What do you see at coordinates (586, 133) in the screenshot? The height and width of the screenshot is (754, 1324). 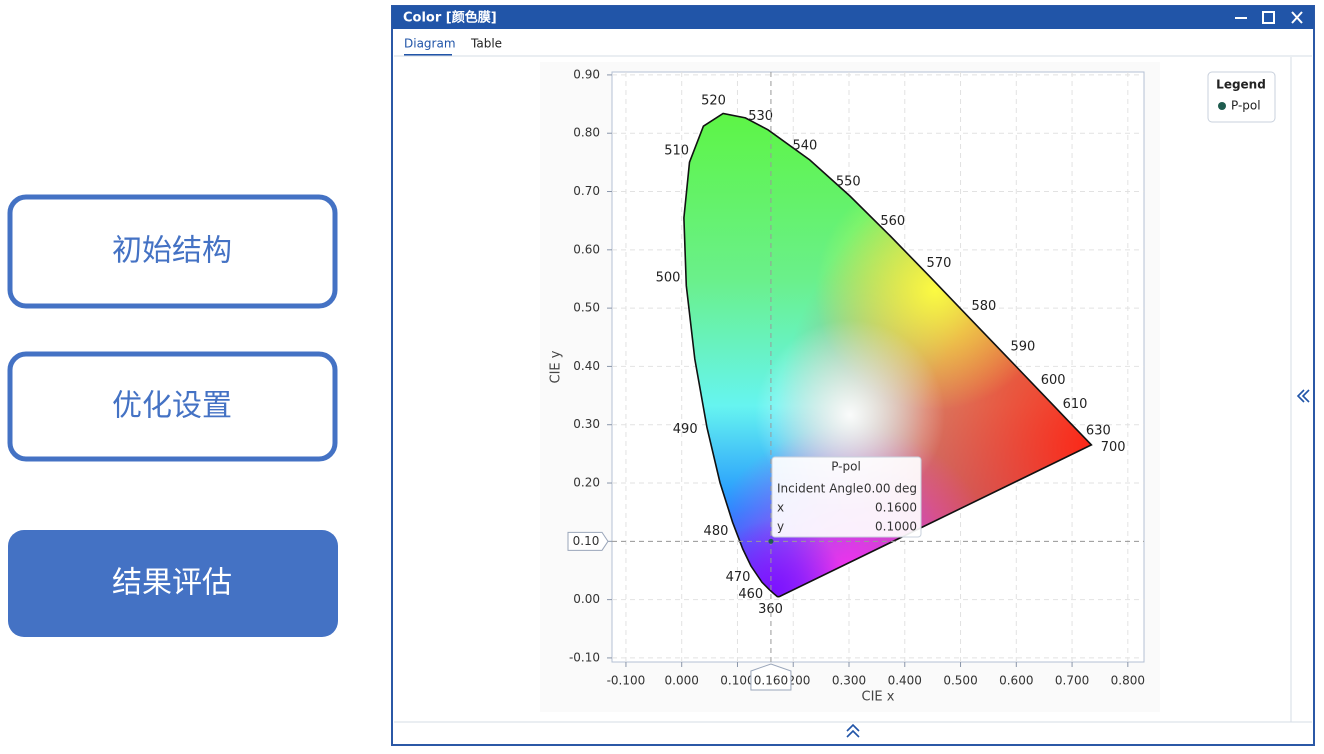 I see `y-tick-label: 0.80` at bounding box center [586, 133].